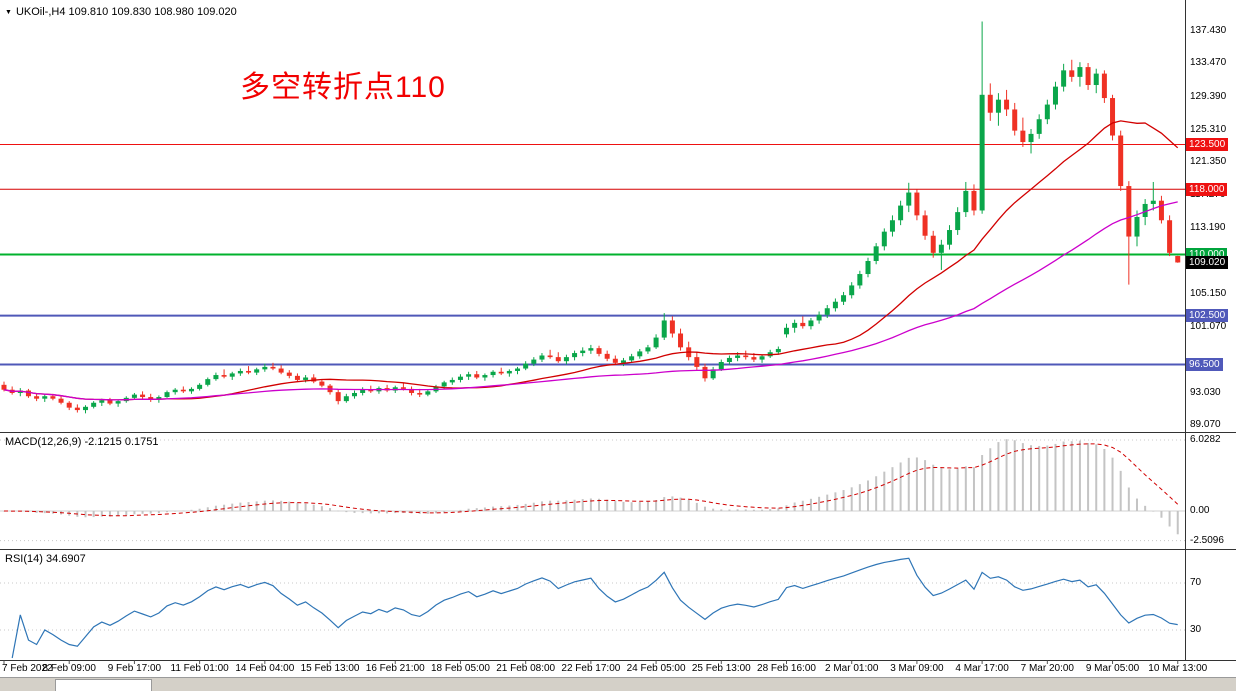 The height and width of the screenshot is (691, 1236). I want to click on price-highlight-label: 96.500, so click(1204, 364).